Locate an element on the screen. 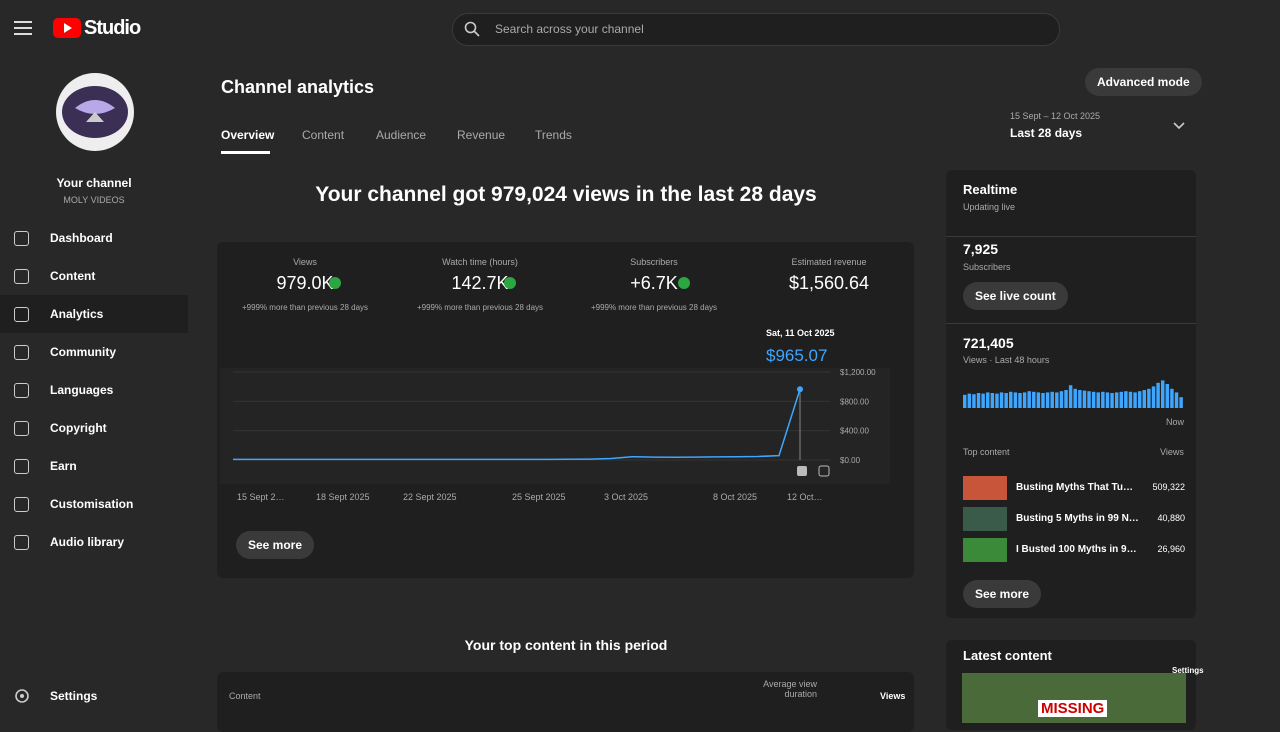 This screenshot has width=1280, height=732. period: Last 28 days is located at coordinates (1046, 133).